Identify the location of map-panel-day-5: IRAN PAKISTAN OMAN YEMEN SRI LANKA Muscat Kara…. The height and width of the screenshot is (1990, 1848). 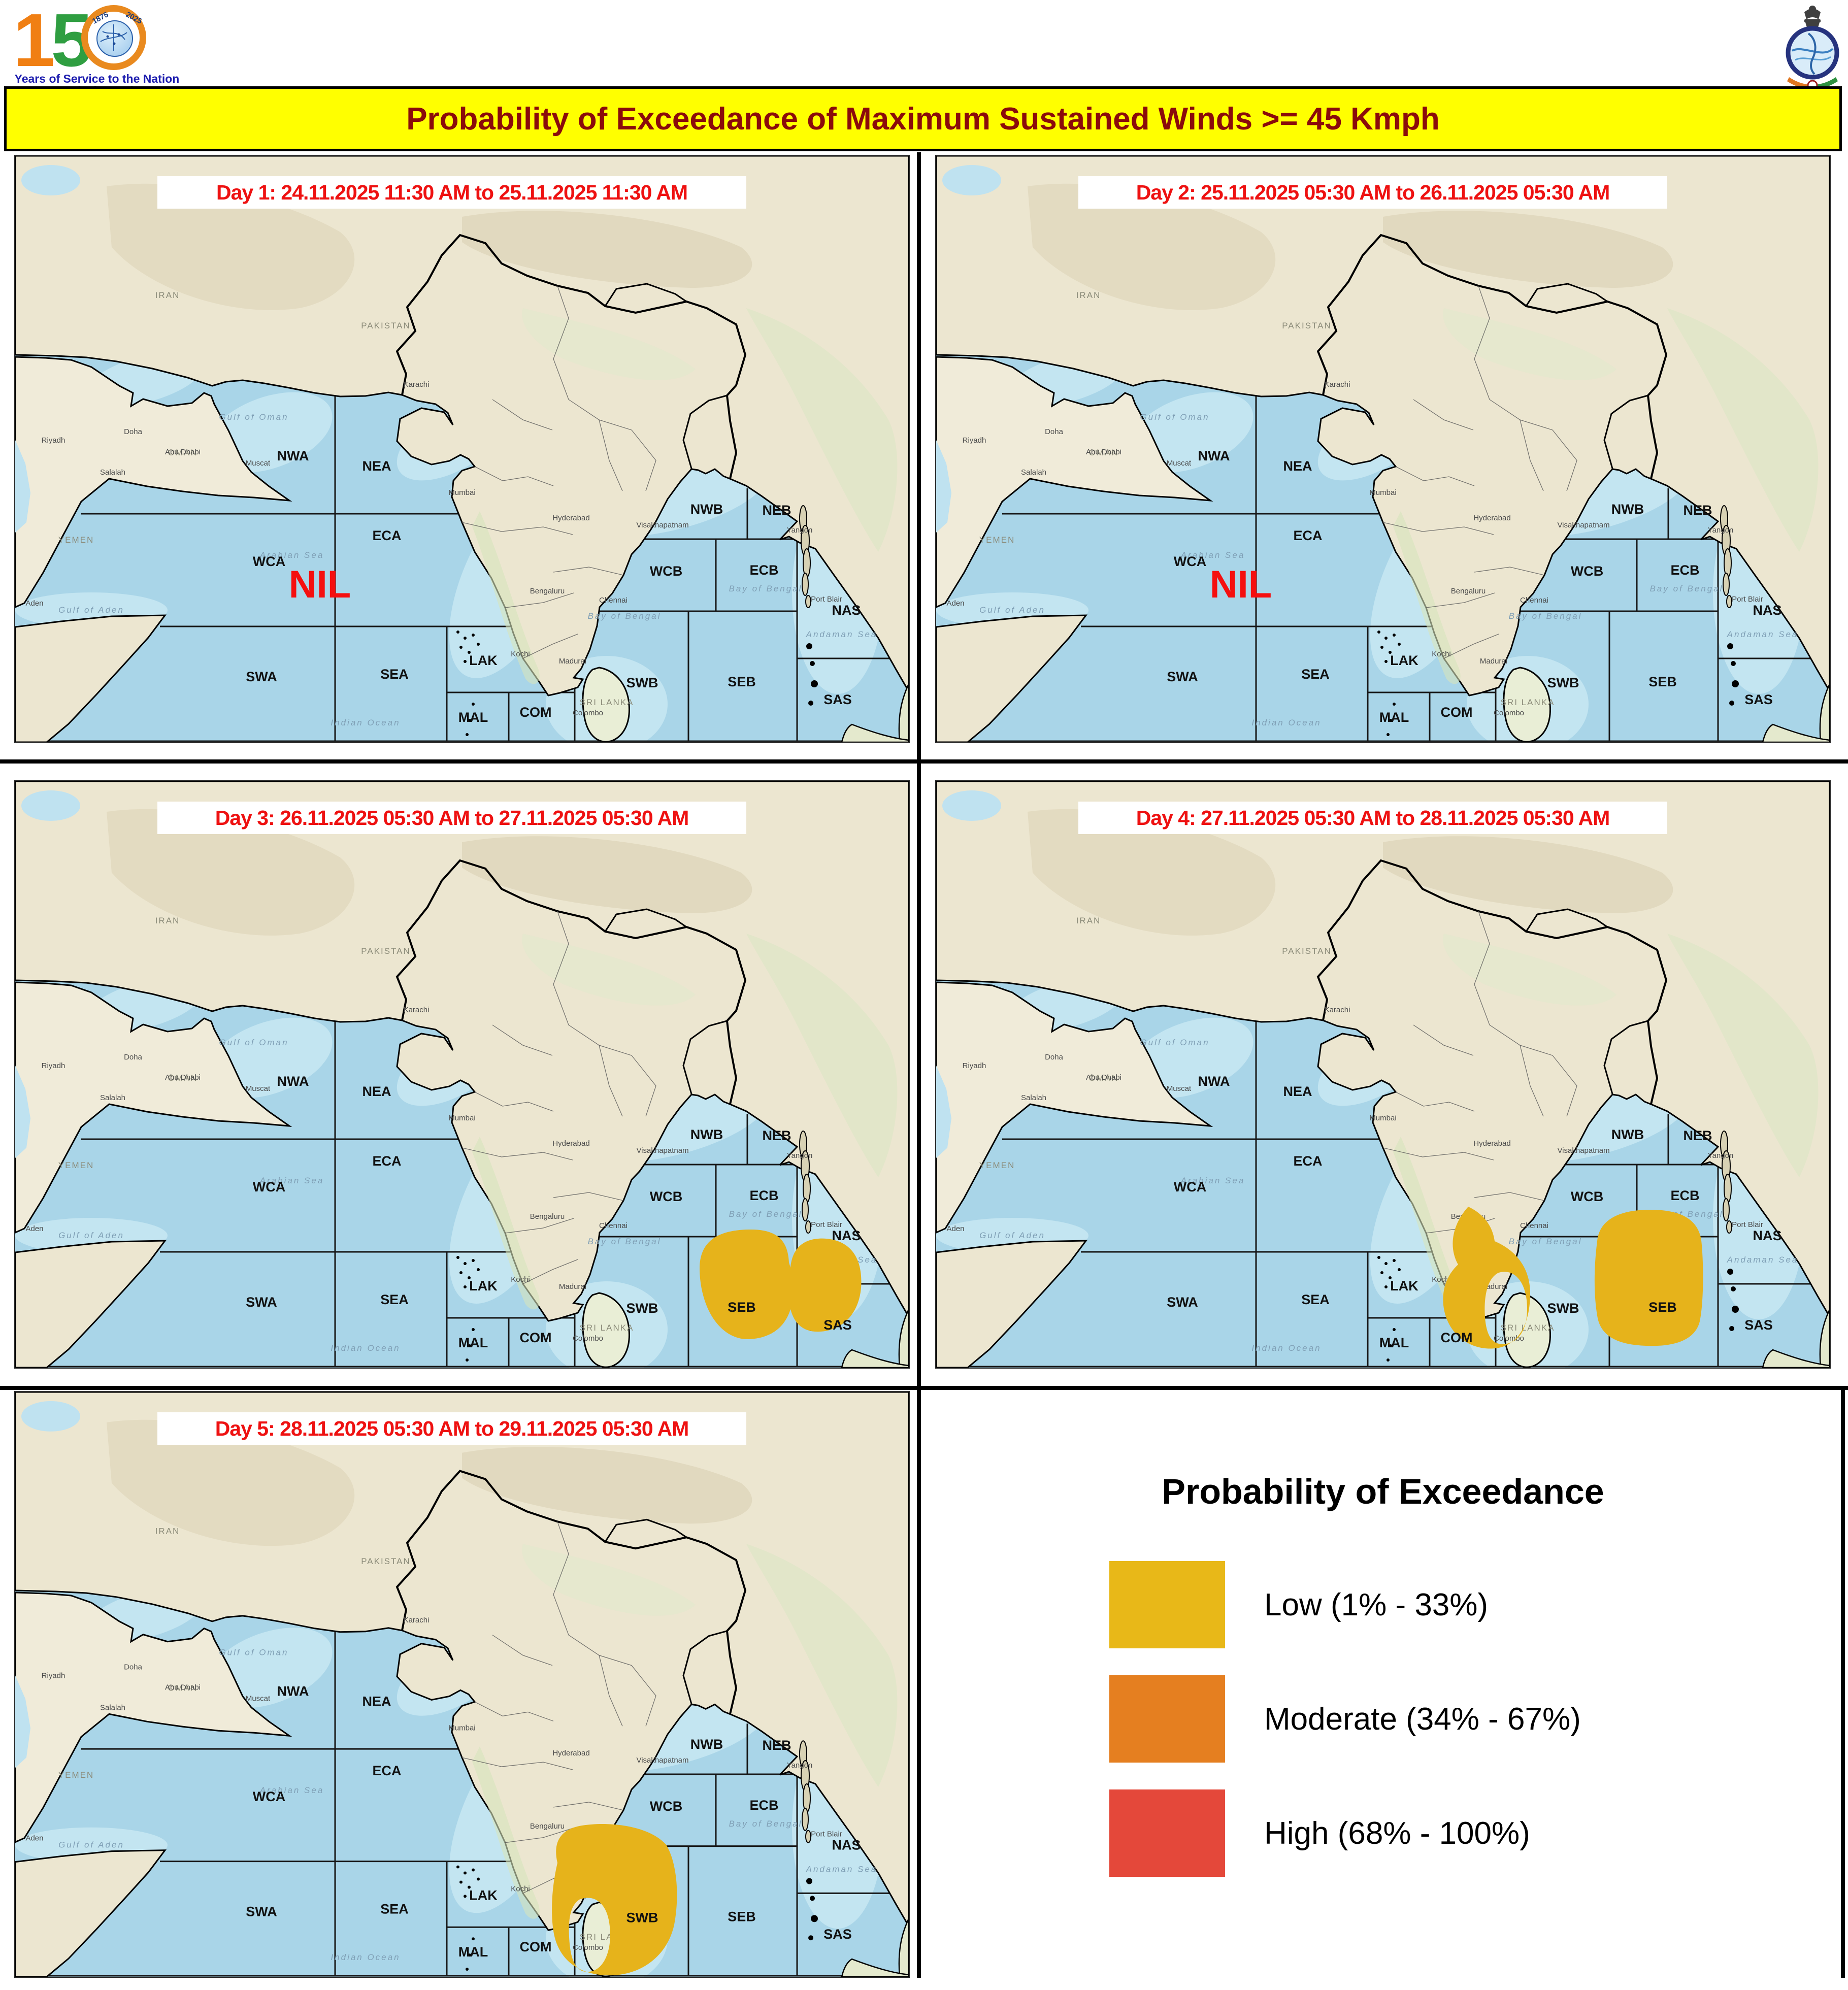
(462, 1685).